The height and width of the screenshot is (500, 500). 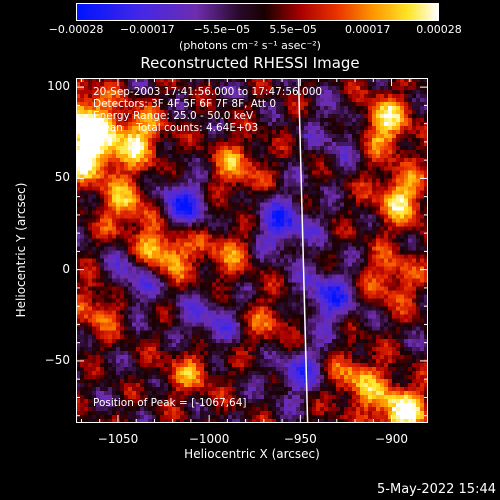 What do you see at coordinates (170, 403) in the screenshot?
I see `annotation-peak-position: Position of Peak = [-1067,64]` at bounding box center [170, 403].